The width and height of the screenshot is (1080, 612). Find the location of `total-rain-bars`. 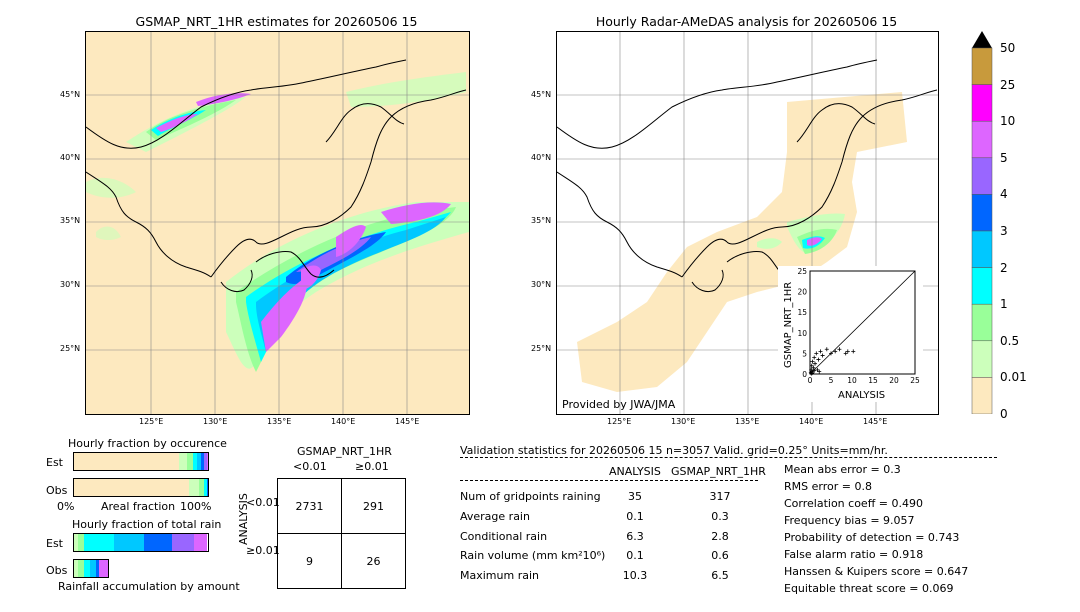

total-rain-bars is located at coordinates (141, 555).